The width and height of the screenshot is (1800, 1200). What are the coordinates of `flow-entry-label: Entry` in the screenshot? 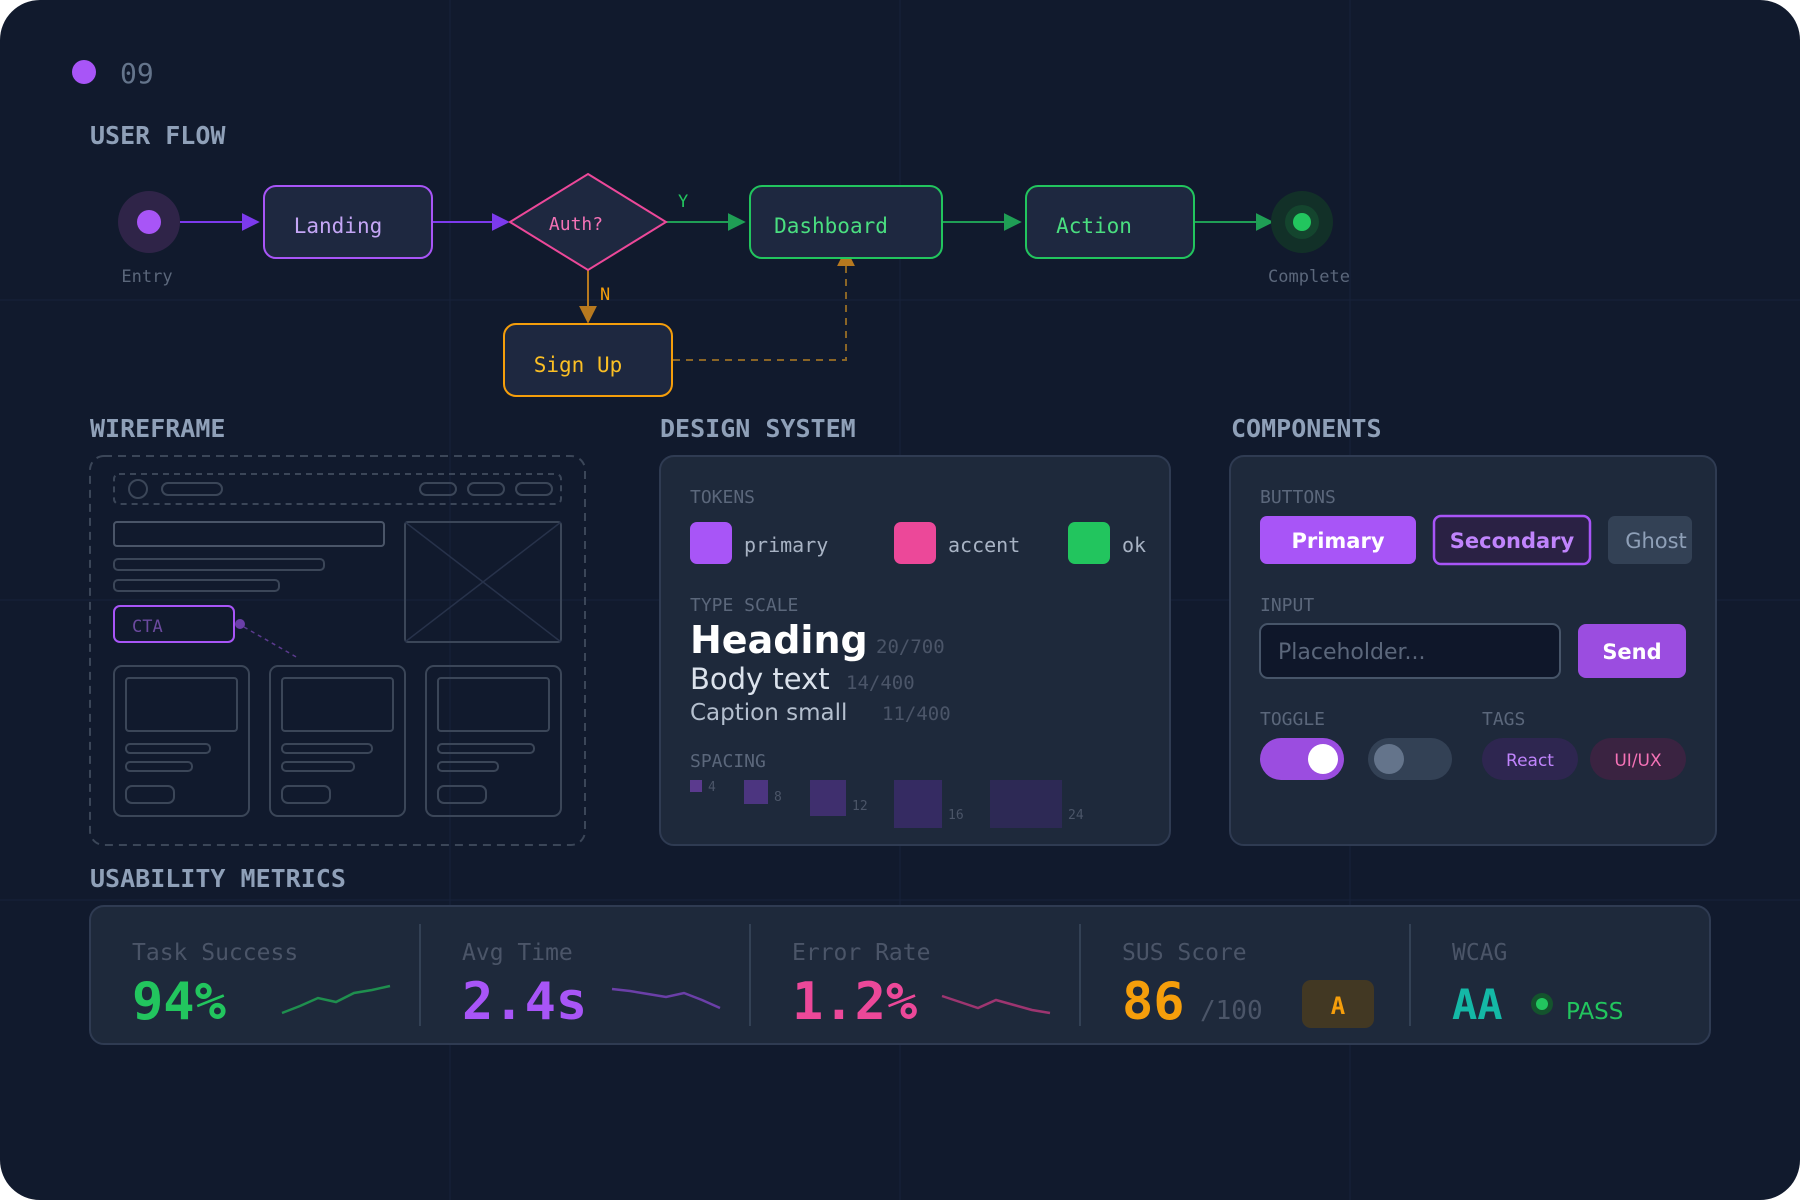 It's located at (146, 277).